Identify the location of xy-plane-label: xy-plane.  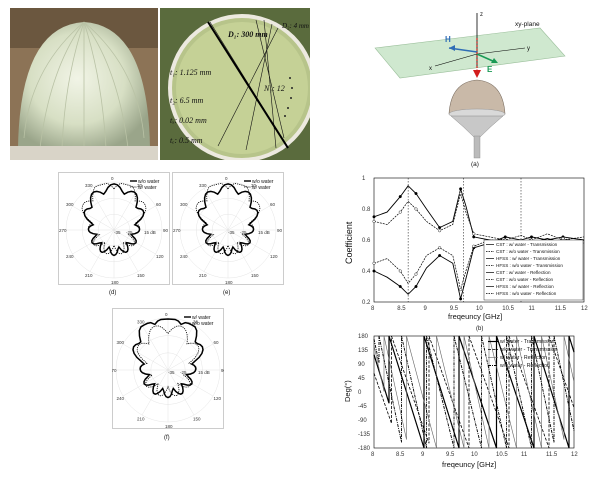
(527, 24).